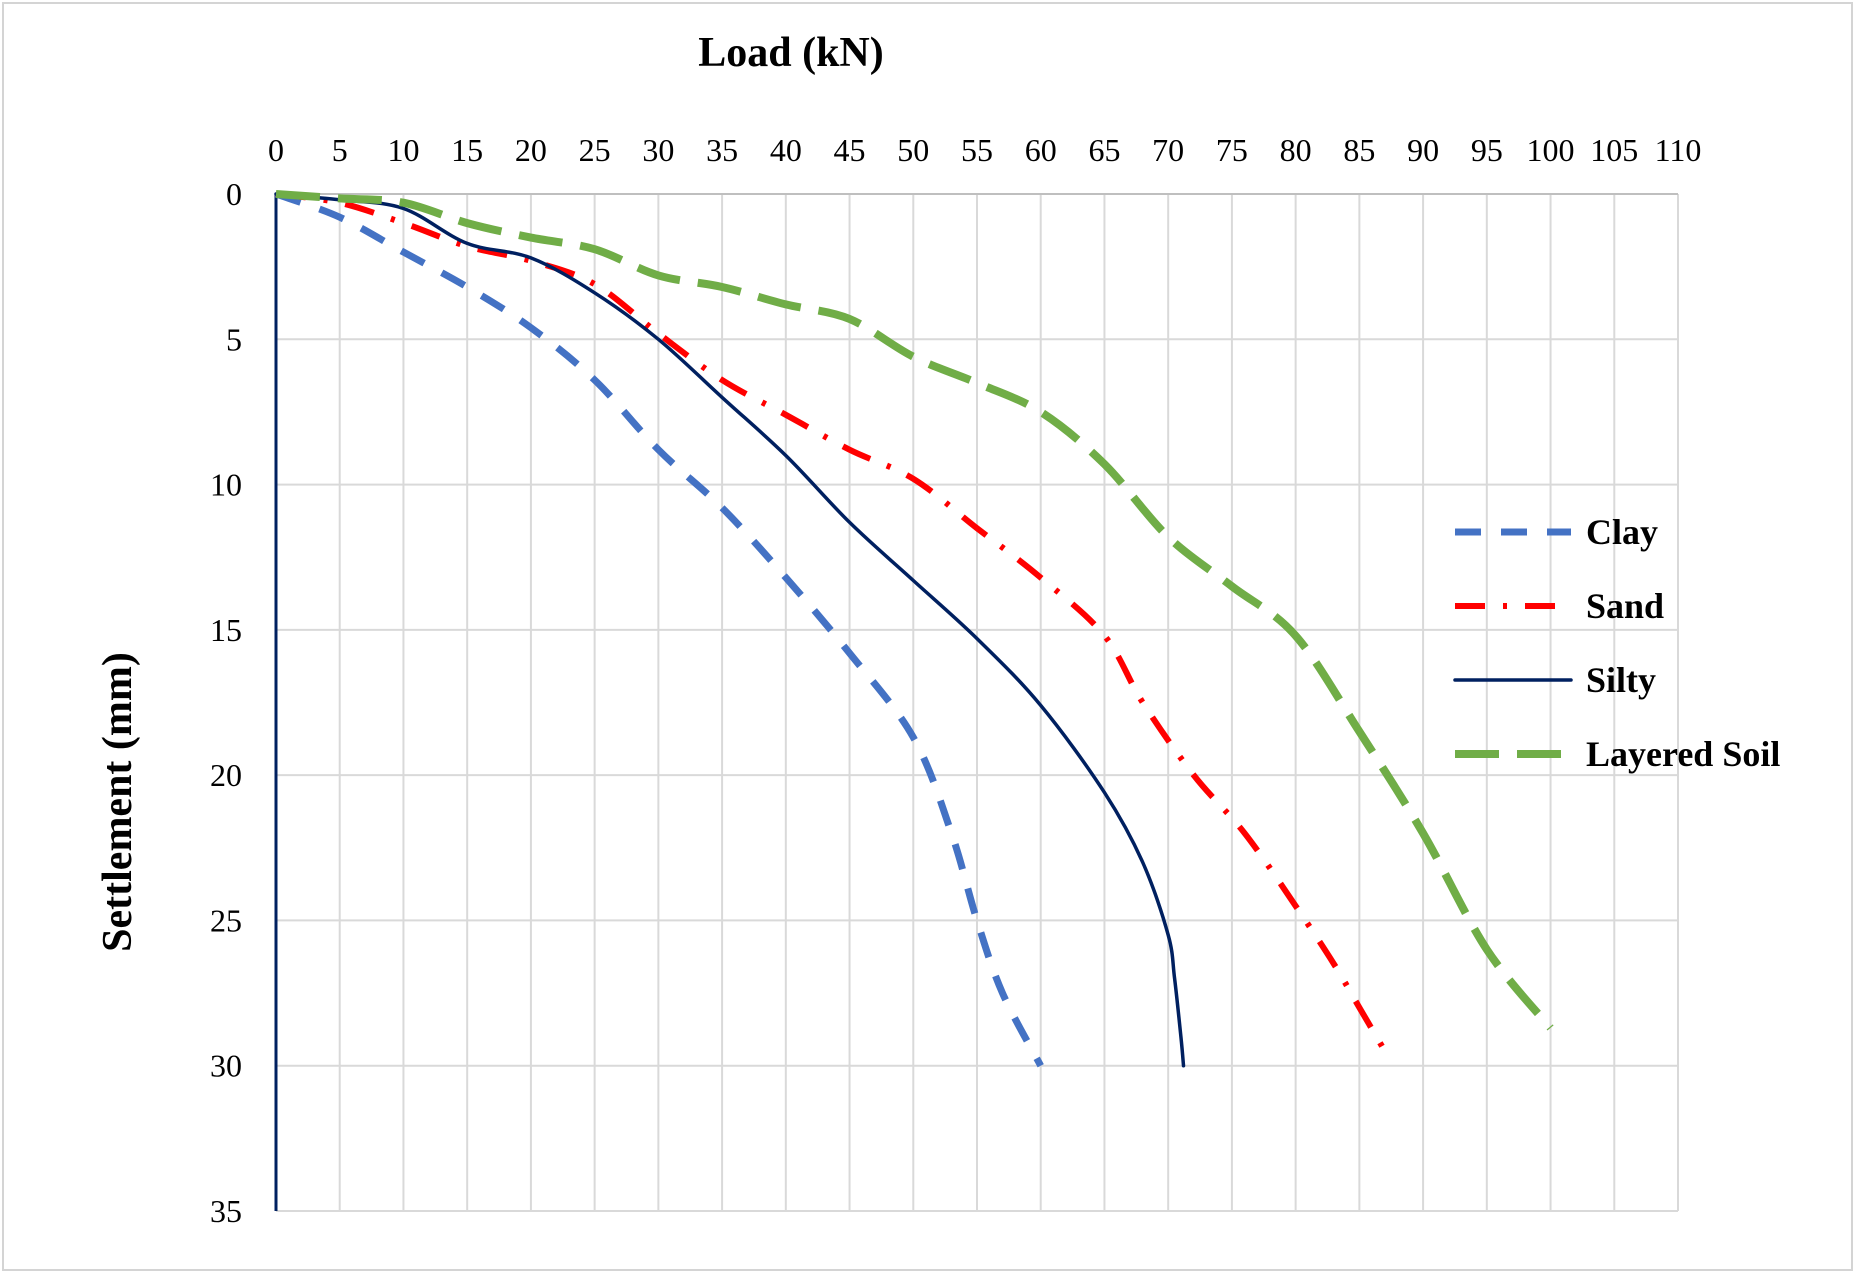 This screenshot has width=1857, height=1275. Describe the element at coordinates (340, 150) in the screenshot. I see `x-tick-label: 5` at that location.